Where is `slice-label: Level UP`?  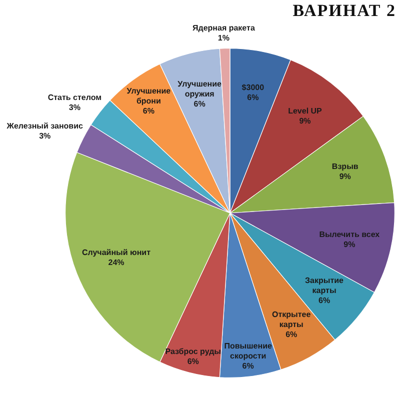 slice-label: Level UP is located at coordinates (305, 111).